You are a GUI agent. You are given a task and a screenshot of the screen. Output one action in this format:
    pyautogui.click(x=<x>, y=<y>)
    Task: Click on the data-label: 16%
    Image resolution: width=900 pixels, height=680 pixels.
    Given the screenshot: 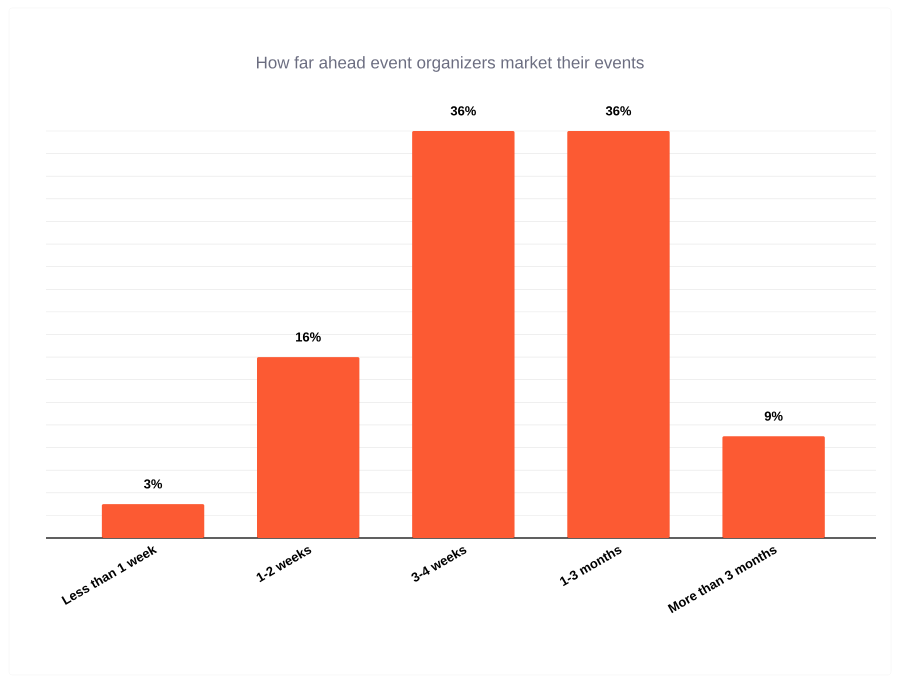 What is the action you would take?
    pyautogui.click(x=308, y=337)
    